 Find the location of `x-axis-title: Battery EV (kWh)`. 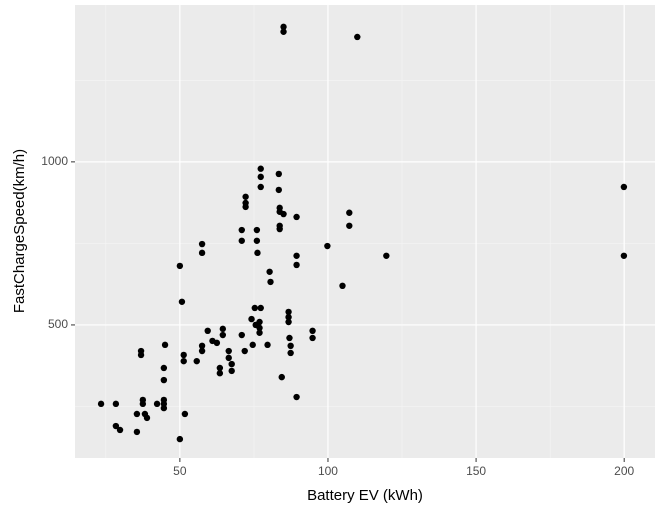

x-axis-title: Battery EV (kWh) is located at coordinates (365, 495).